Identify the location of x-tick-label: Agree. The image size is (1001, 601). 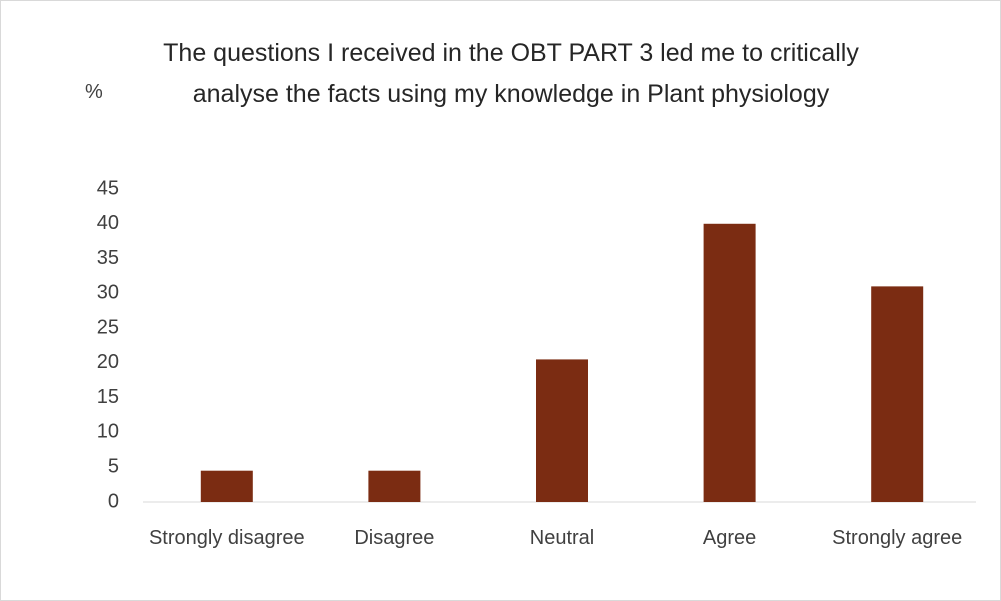
(729, 538).